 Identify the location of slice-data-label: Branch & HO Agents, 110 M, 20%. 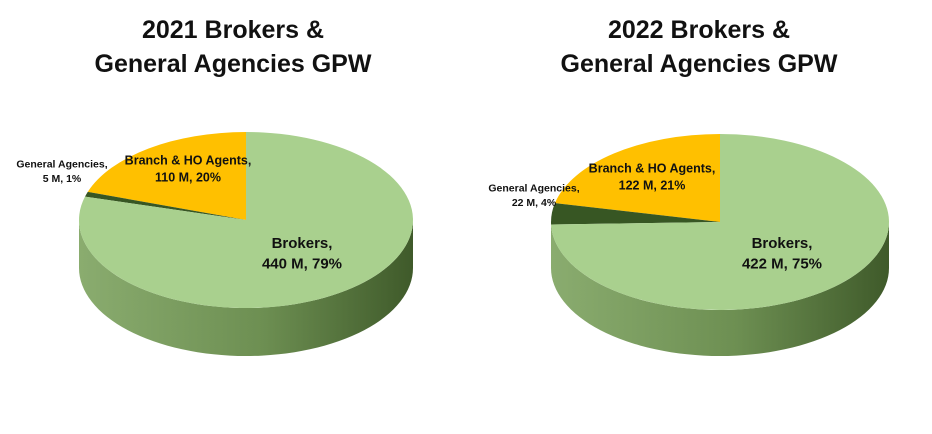
(188, 169).